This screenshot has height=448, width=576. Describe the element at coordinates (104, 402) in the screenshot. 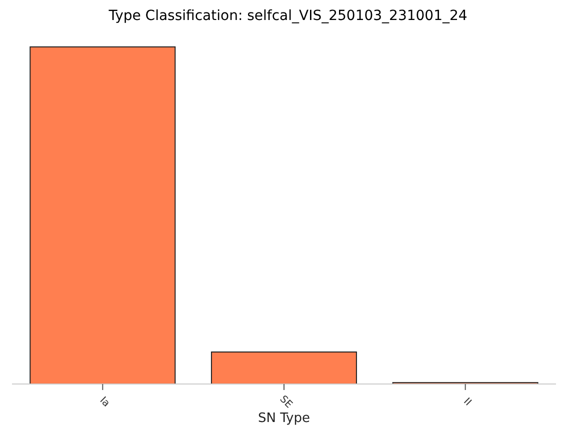

I see `x-tick-label: Ia` at that location.